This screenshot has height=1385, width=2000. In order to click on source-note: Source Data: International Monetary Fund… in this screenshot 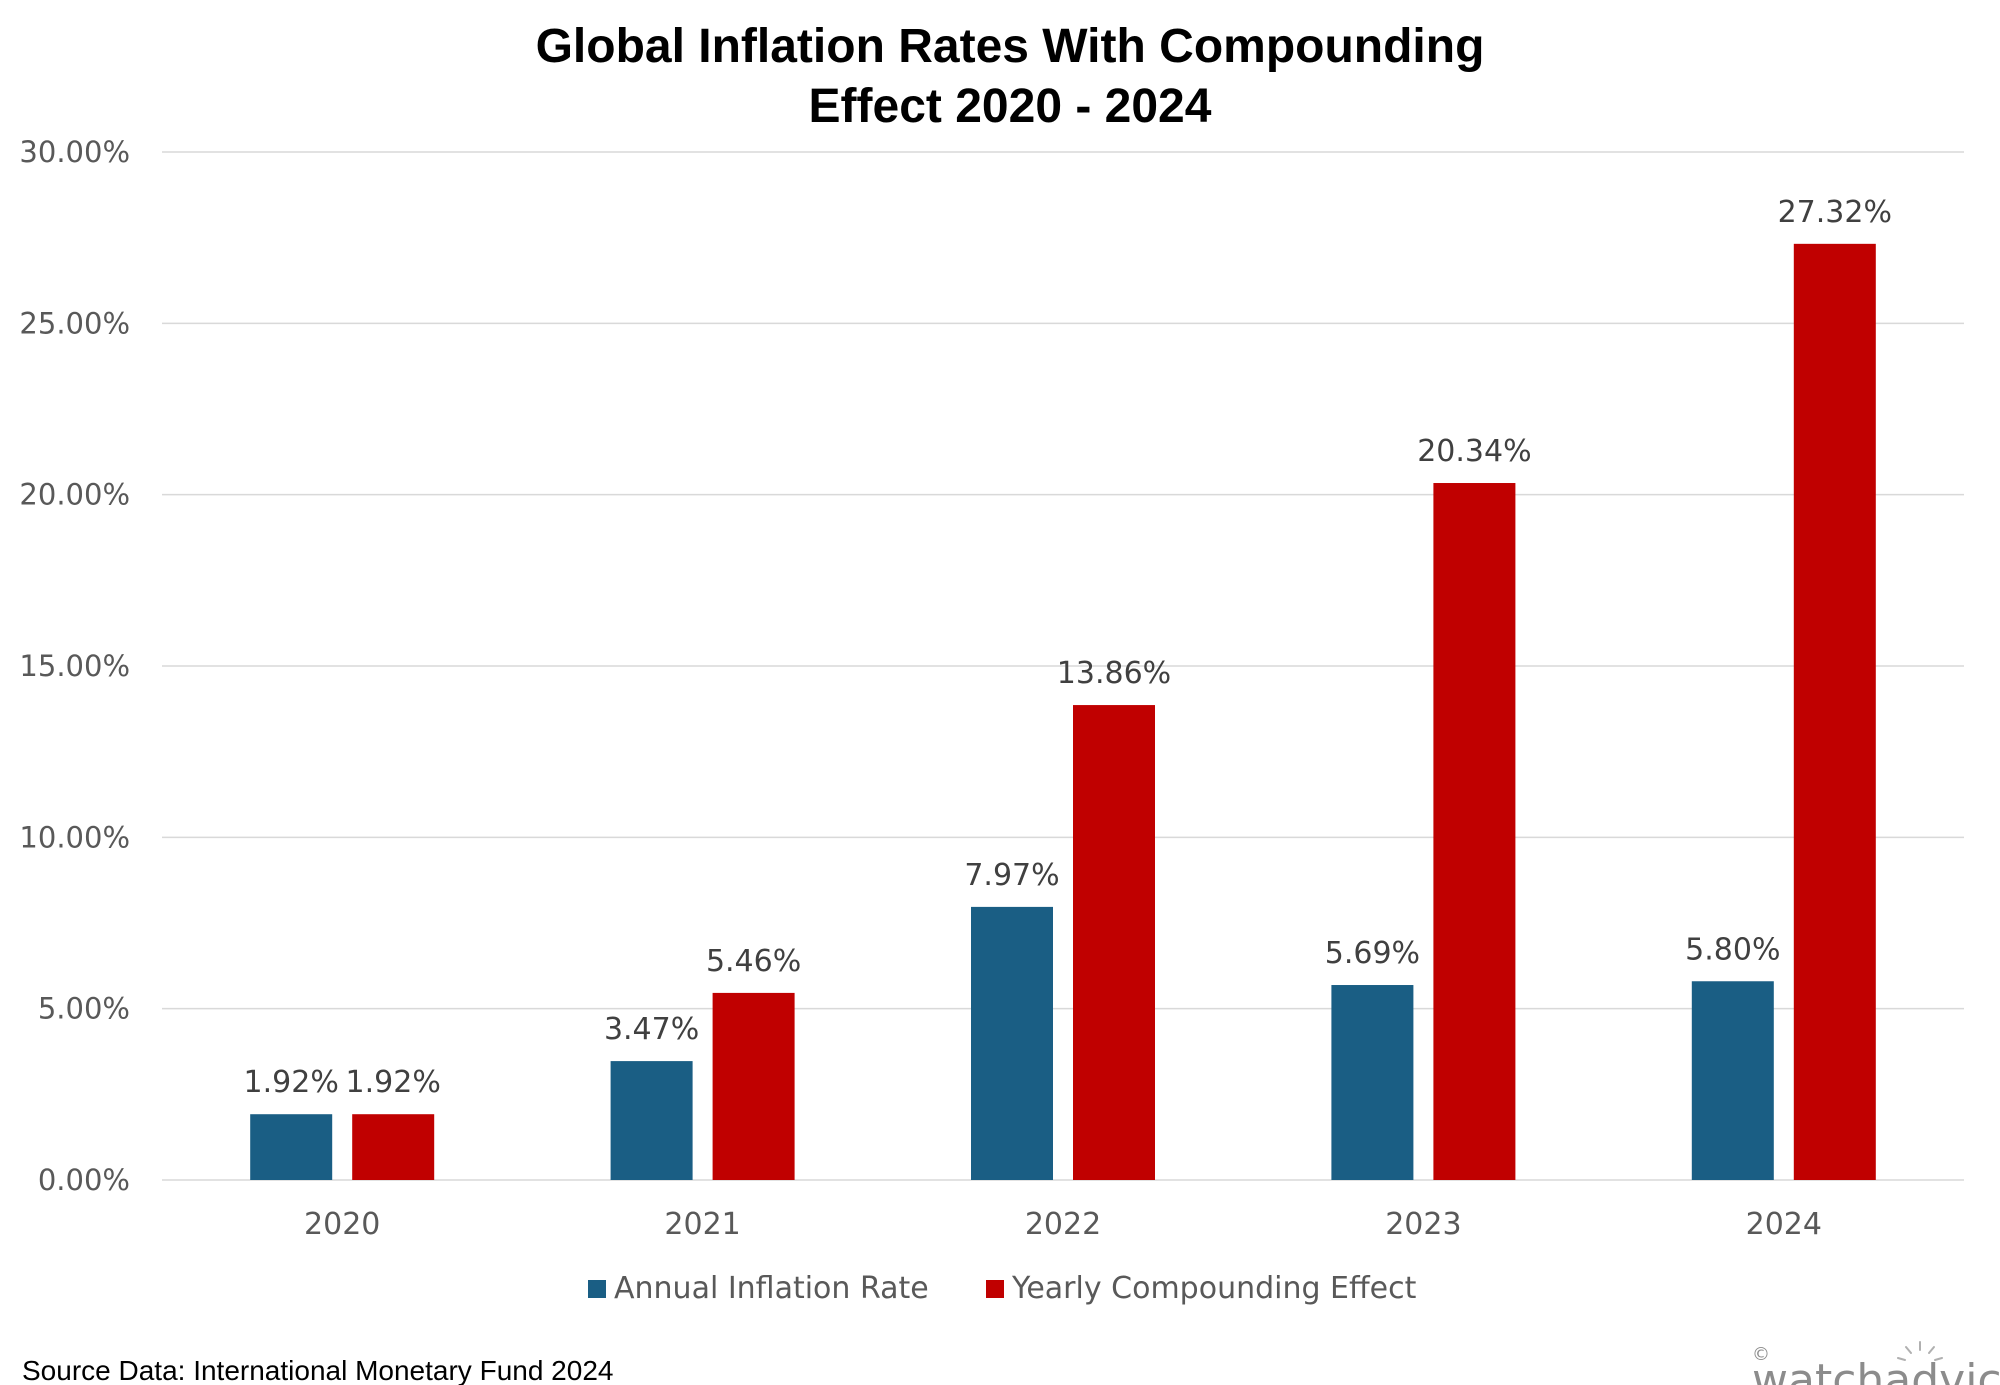, I will do `click(317, 1370)`.